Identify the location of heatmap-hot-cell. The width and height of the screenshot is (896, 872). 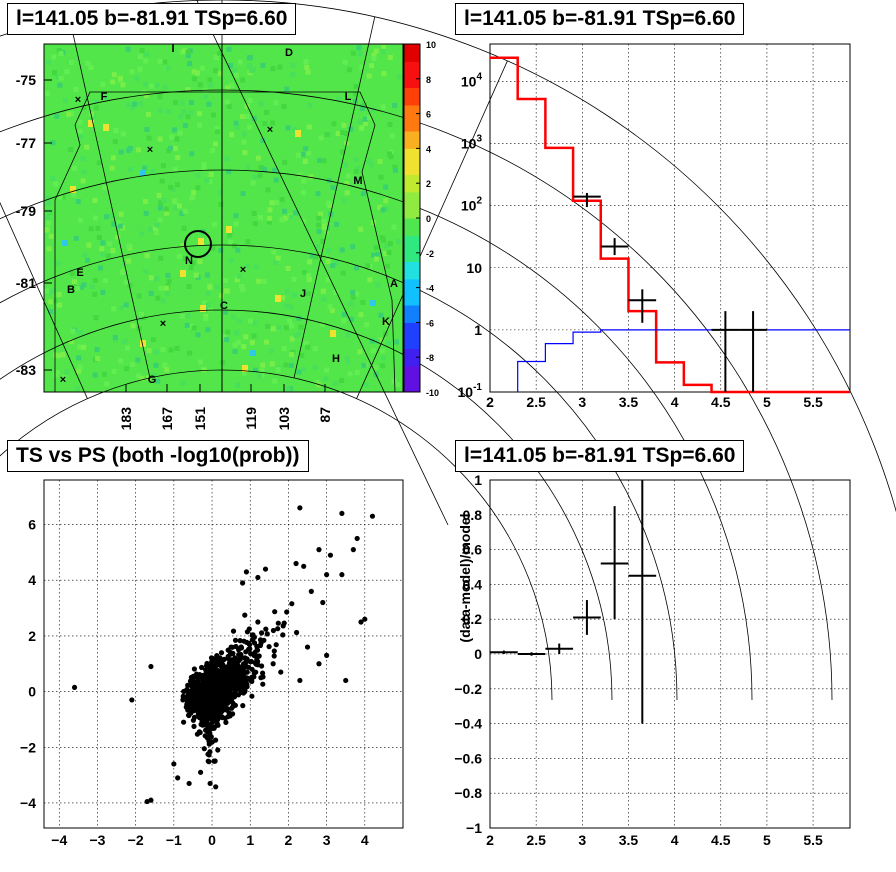
(183, 273).